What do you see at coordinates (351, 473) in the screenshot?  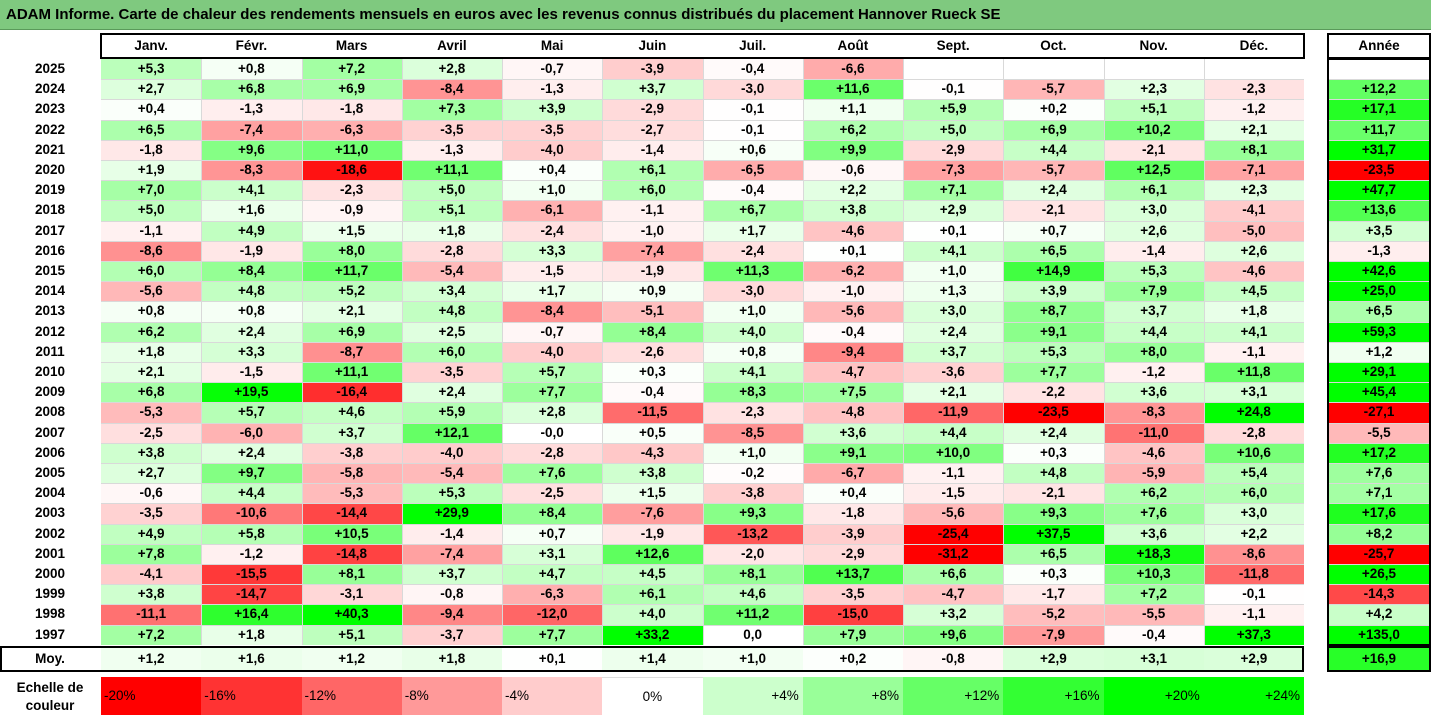 I see `heatmap-cell: -5,8` at bounding box center [351, 473].